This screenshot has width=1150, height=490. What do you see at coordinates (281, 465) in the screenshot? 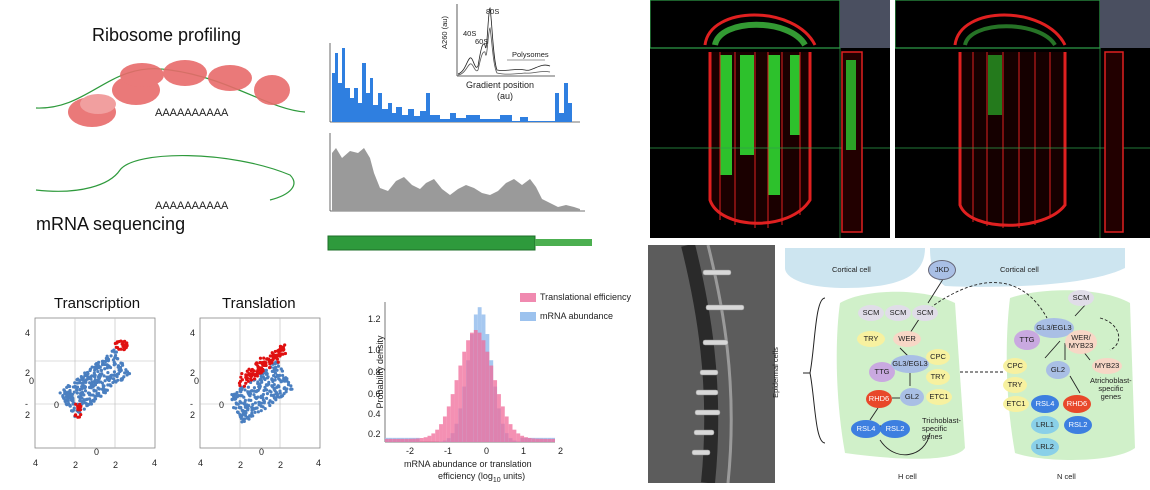
I see `tl-xtick-3: 2` at bounding box center [281, 465].